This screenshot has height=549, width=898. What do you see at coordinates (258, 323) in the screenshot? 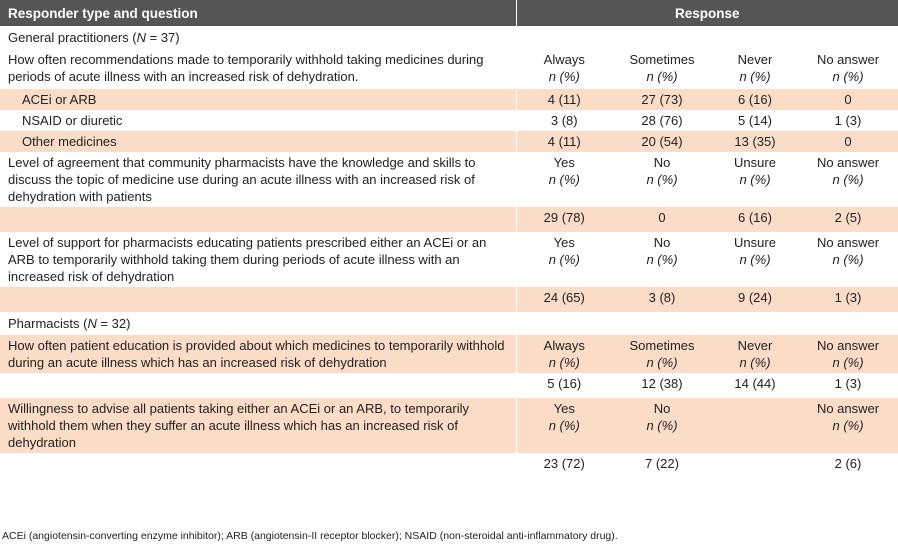
I see `section-label-pharmacists: Pharmacists (N = 32)` at bounding box center [258, 323].